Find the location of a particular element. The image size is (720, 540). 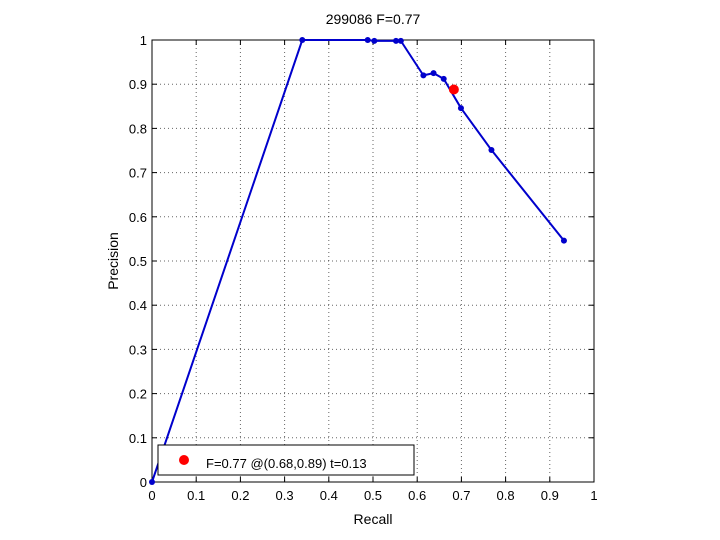

y-tick-label: 0.5 is located at coordinates (138, 261).